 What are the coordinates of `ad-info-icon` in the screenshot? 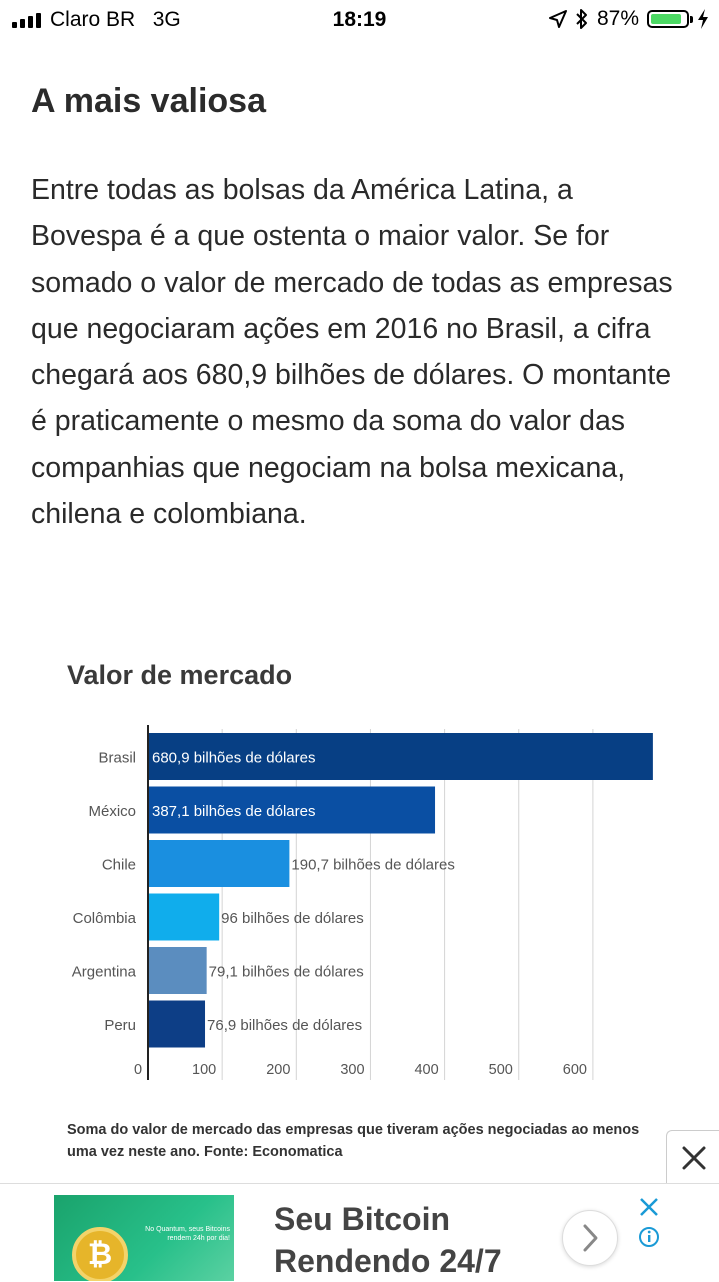 It's located at (649, 1237).